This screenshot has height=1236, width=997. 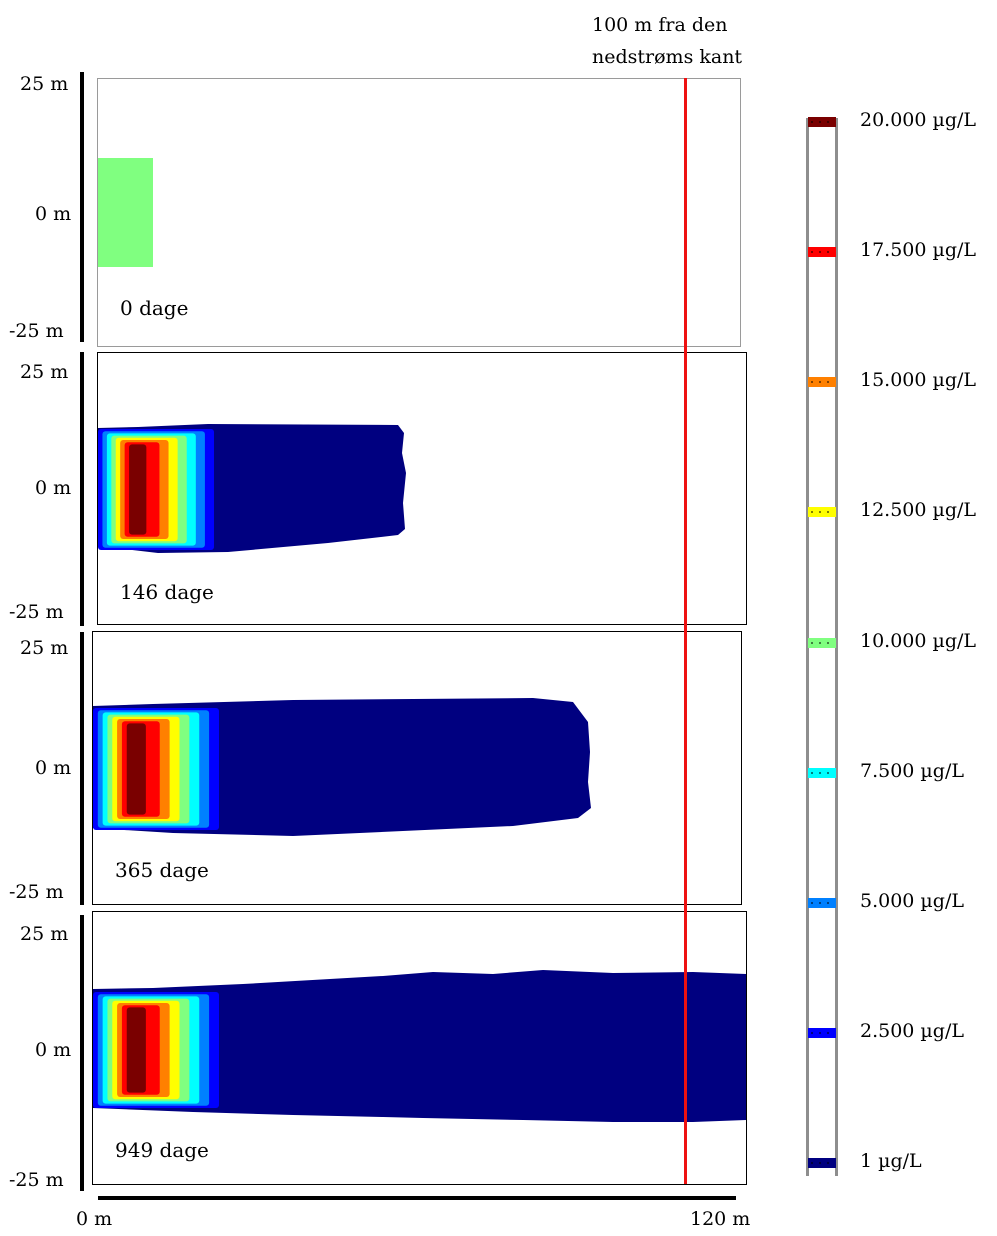 I want to click on legend-label: 12.500 µg/L, so click(x=918, y=510).